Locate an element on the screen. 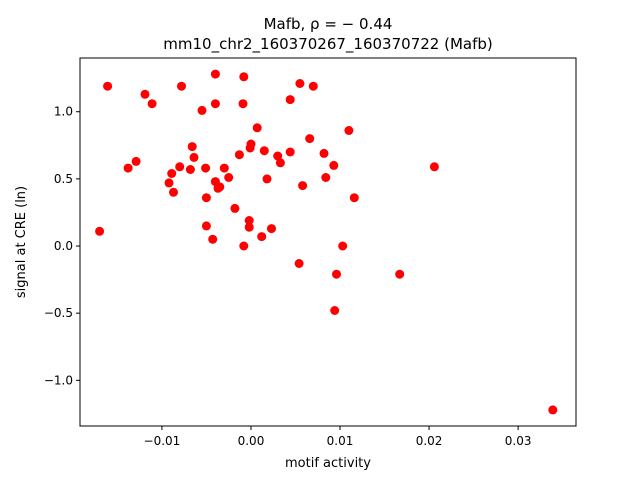 Image resolution: width=640 pixels, height=480 pixels. x-tick-label: 0.03 is located at coordinates (518, 441).